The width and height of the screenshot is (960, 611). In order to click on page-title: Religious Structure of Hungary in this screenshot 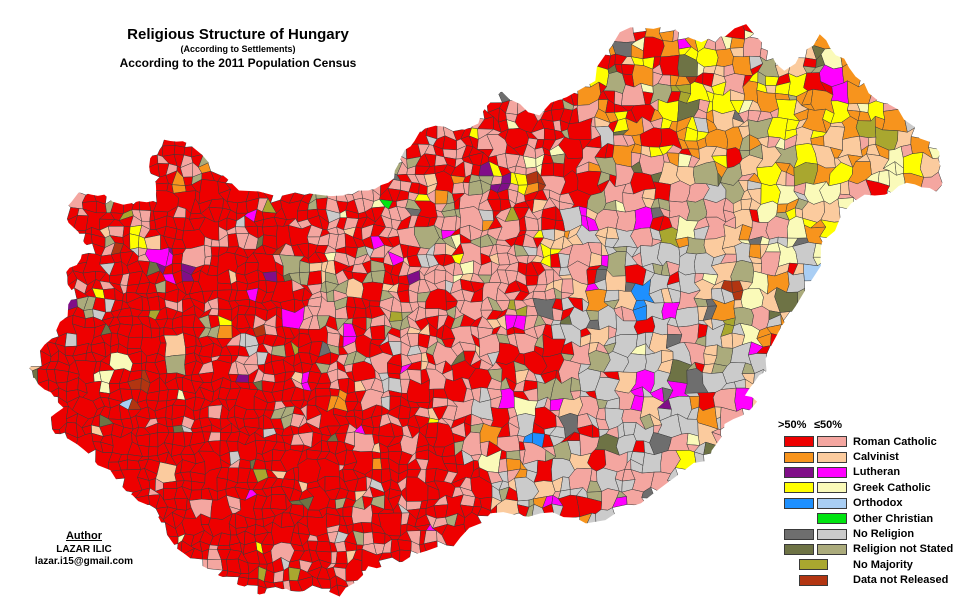, I will do `click(238, 34)`.